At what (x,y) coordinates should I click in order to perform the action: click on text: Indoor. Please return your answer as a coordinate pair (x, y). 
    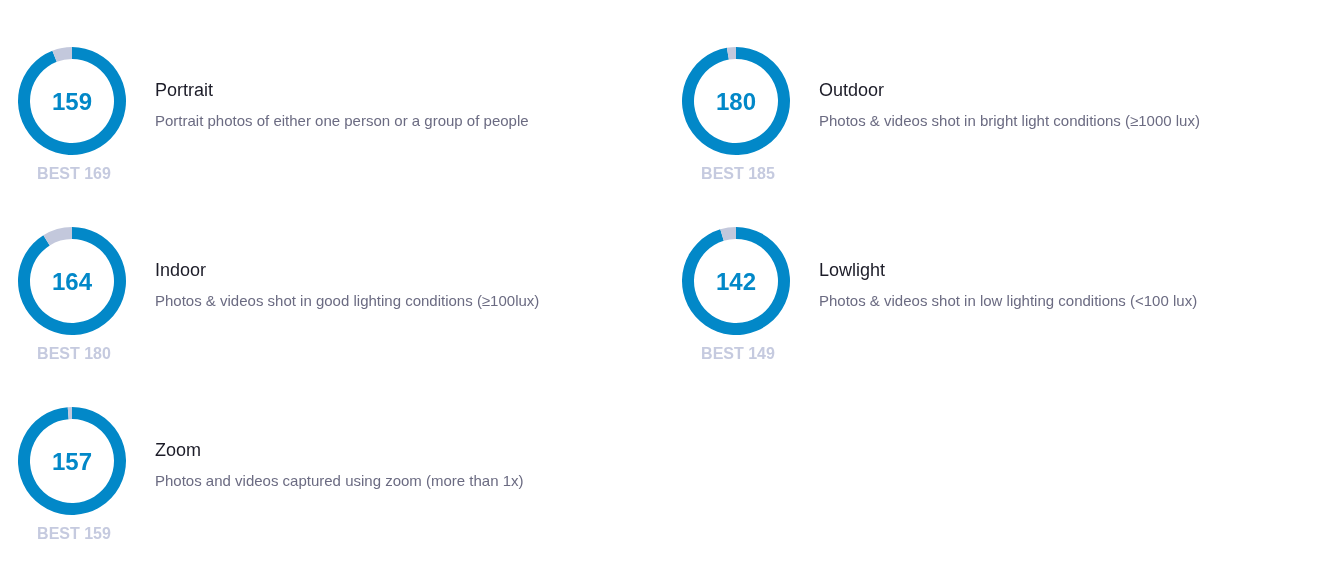
    Looking at the image, I should click on (181, 270).